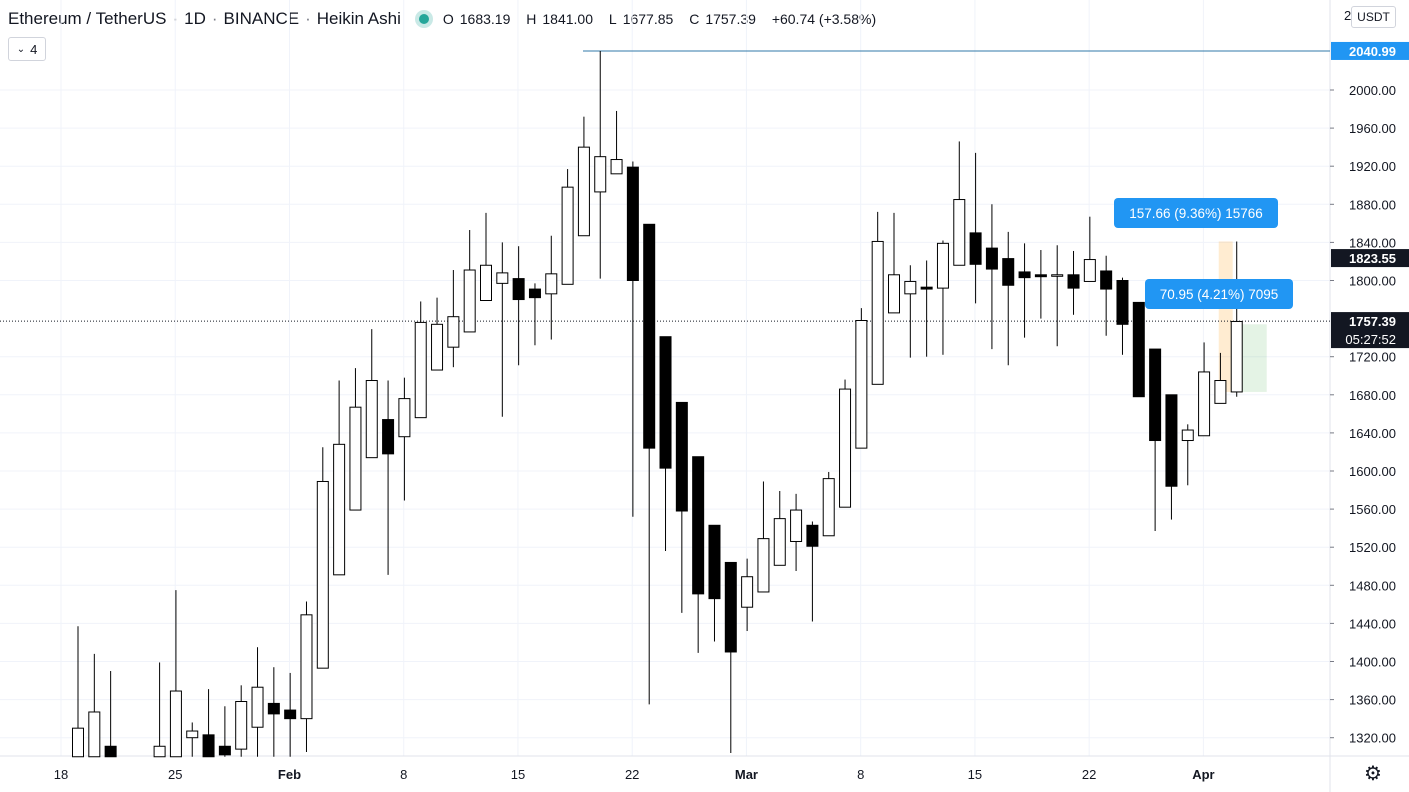 This screenshot has width=1409, height=792. I want to click on current-price-label: 1757.39, so click(1372, 321).